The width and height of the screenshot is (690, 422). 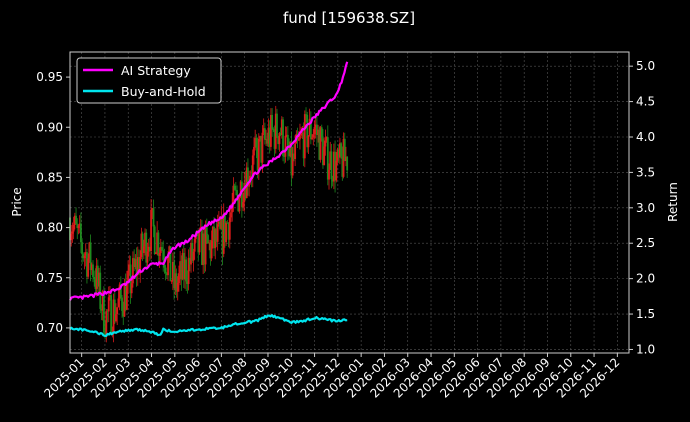 What do you see at coordinates (49, 228) in the screenshot?
I see `left-tick-label: 0.80` at bounding box center [49, 228].